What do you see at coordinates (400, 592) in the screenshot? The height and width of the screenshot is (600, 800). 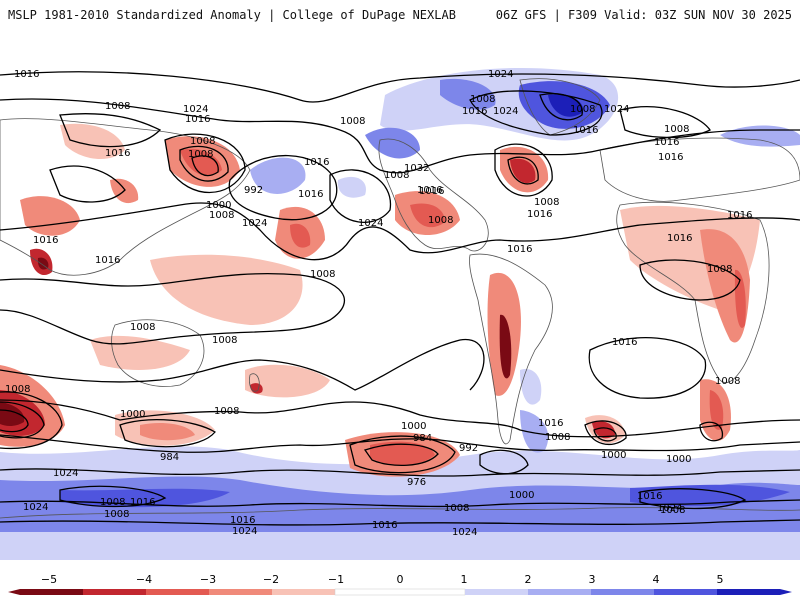 I see `colorbar-segment-zero` at bounding box center [400, 592].